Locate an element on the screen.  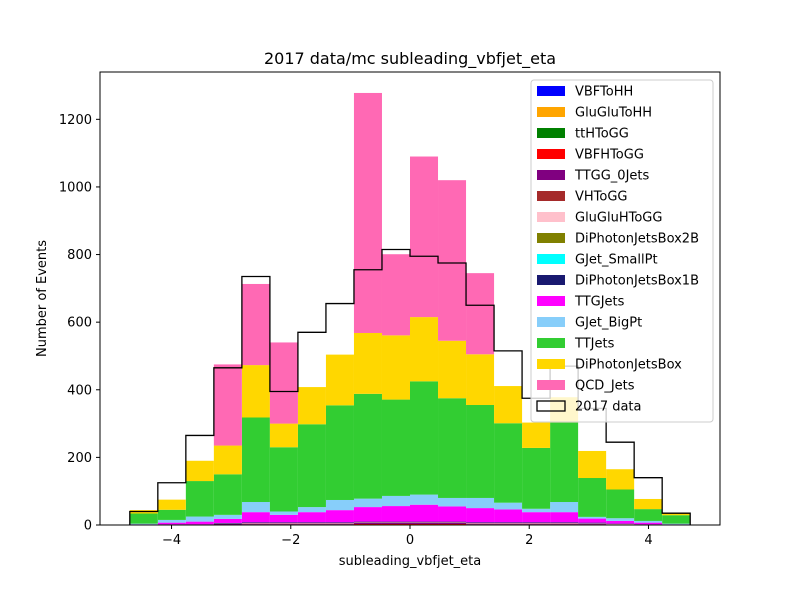
legend-label: 2017 data is located at coordinates (608, 407).